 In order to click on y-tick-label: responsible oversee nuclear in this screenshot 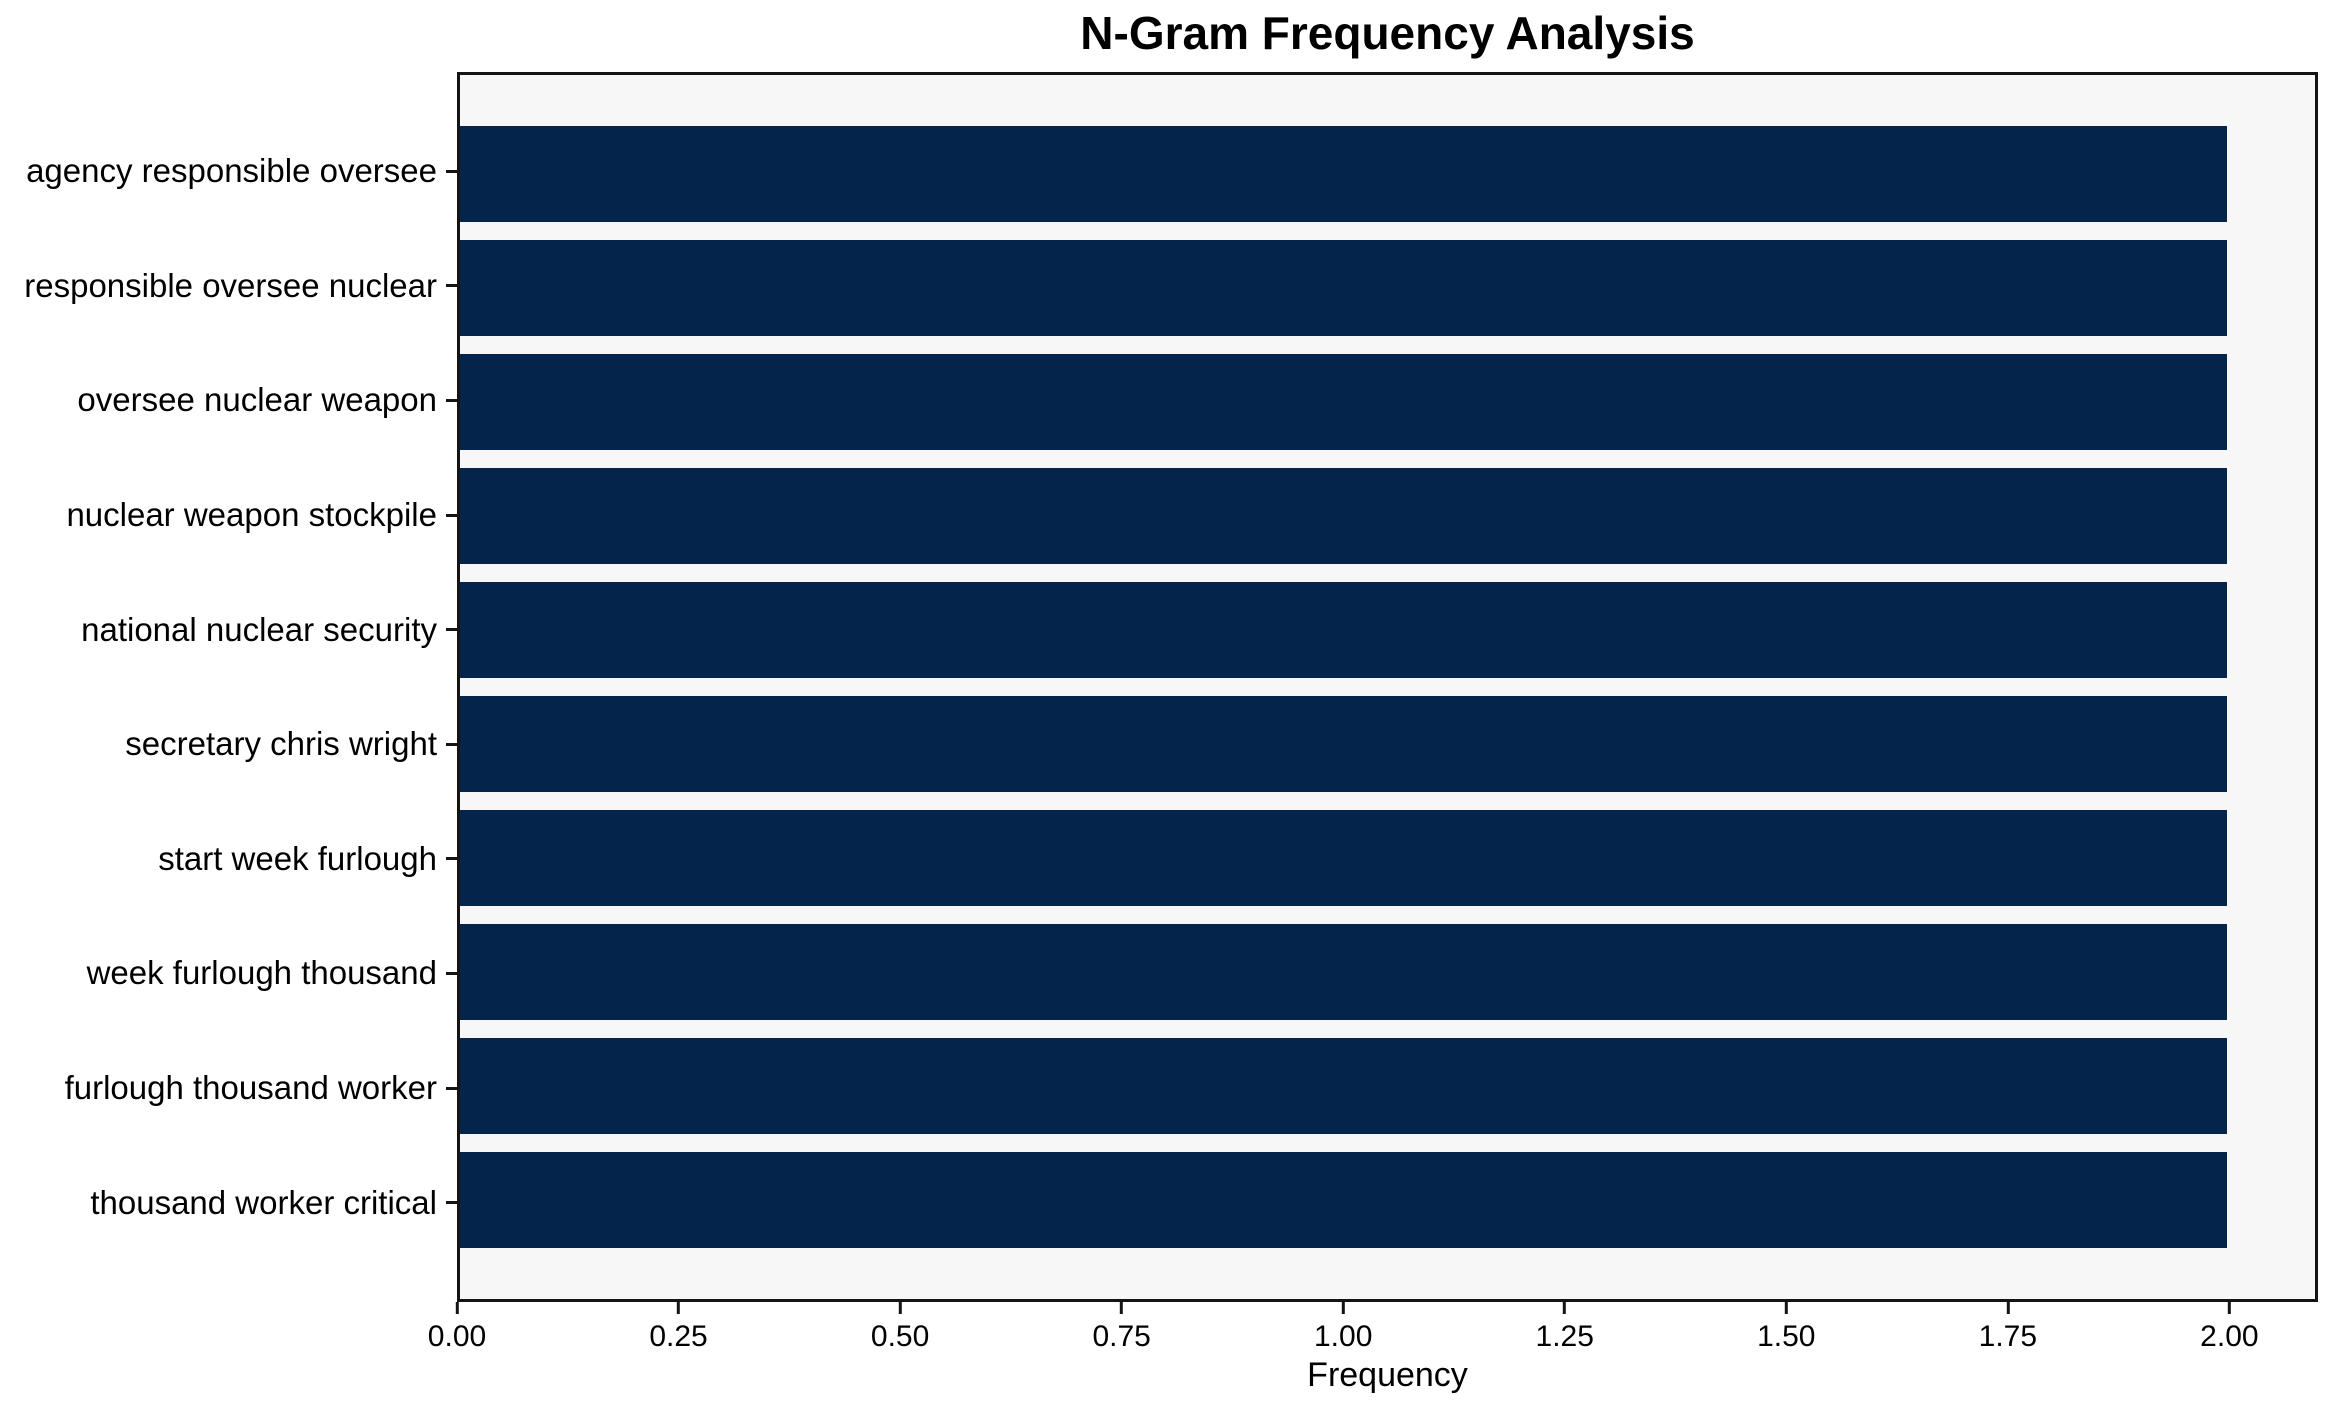, I will do `click(230, 285)`.